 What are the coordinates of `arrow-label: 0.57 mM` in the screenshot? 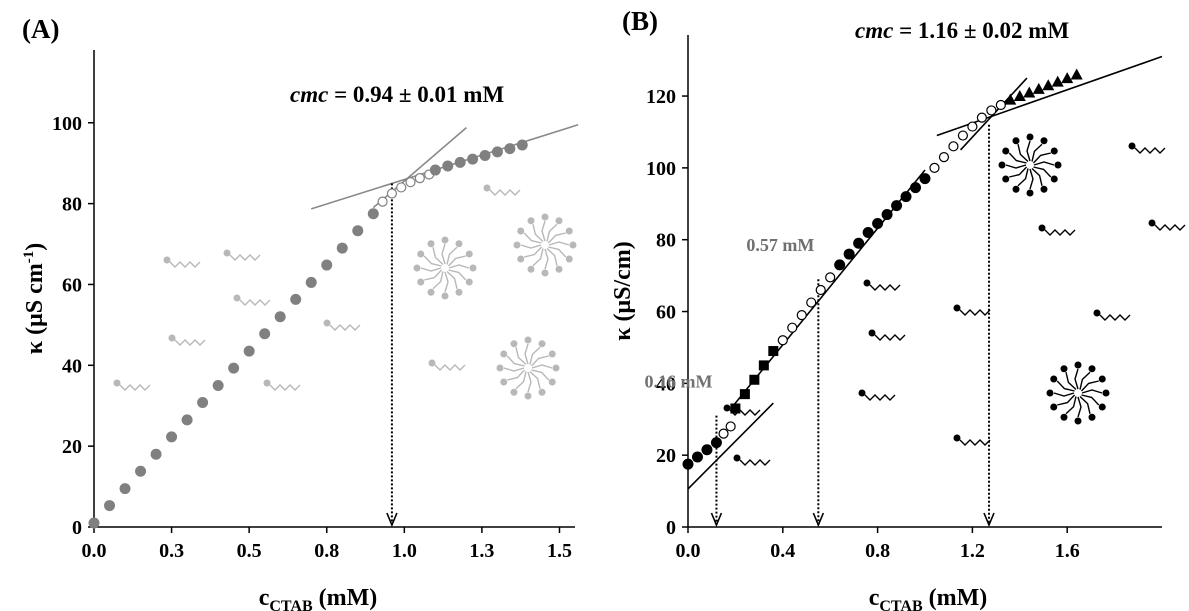 It's located at (780, 245).